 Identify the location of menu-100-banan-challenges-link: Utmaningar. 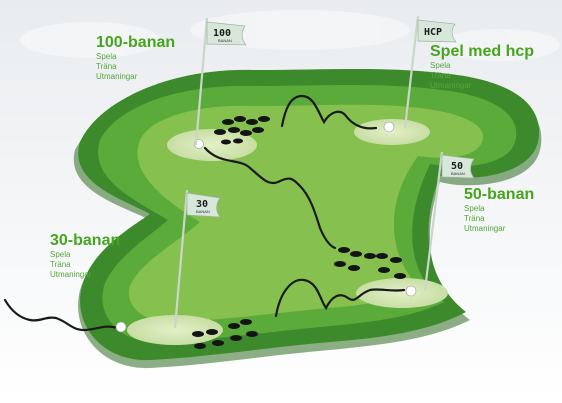
(117, 76).